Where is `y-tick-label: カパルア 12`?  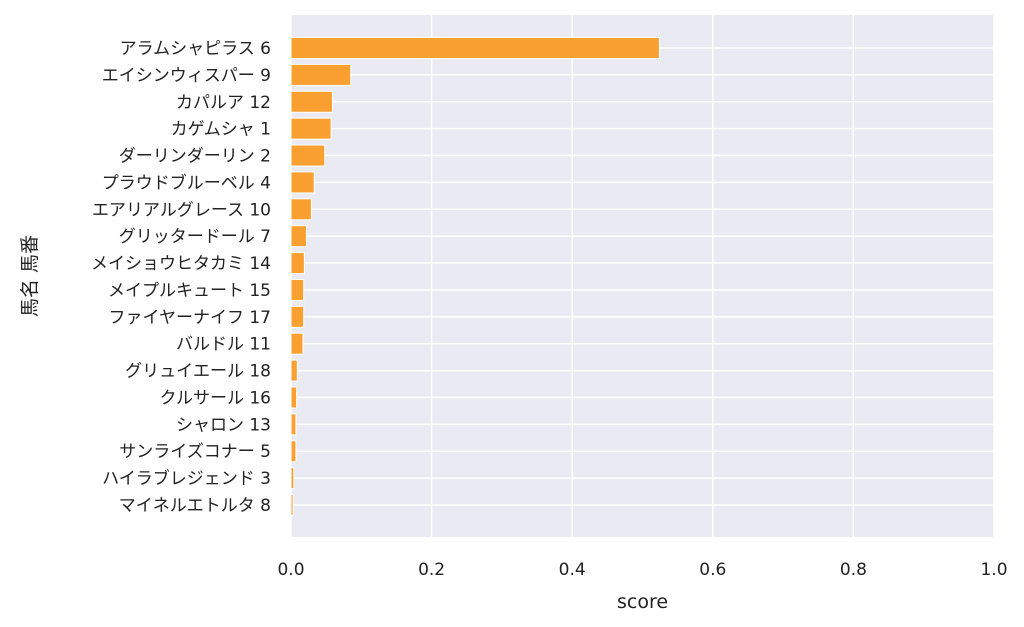 y-tick-label: カパルア 12 is located at coordinates (223, 103).